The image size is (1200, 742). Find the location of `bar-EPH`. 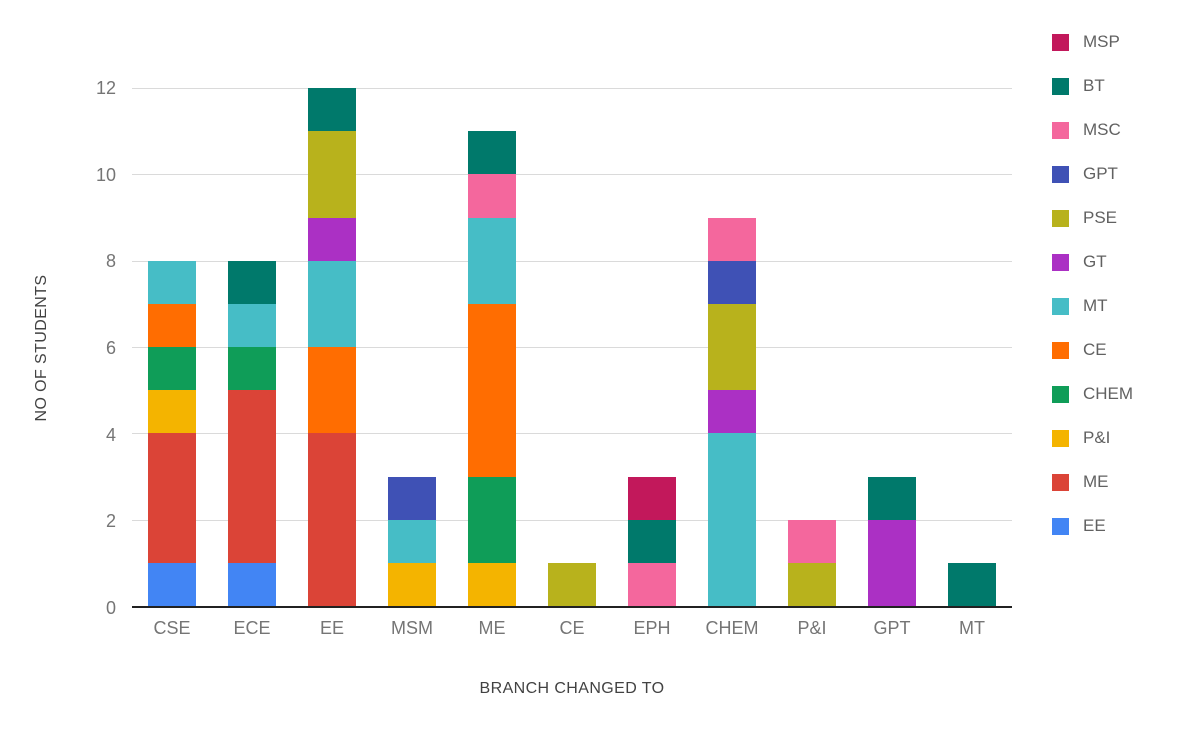

bar-EPH is located at coordinates (652, 347).